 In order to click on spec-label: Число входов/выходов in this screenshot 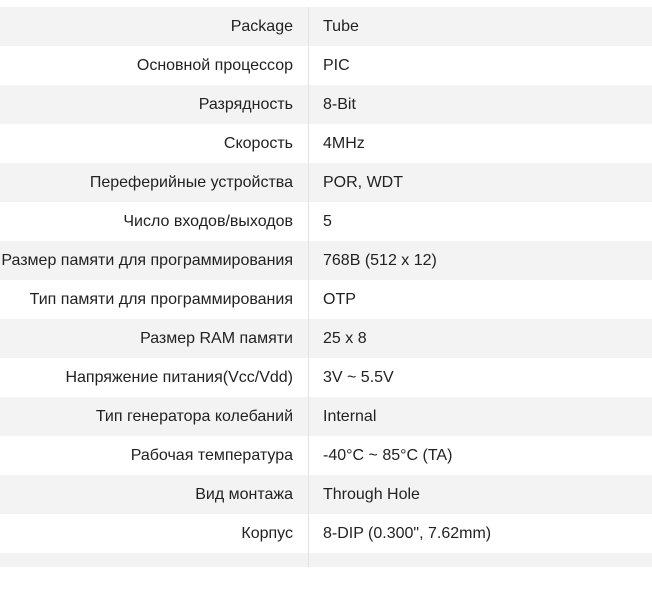, I will do `click(154, 221)`.